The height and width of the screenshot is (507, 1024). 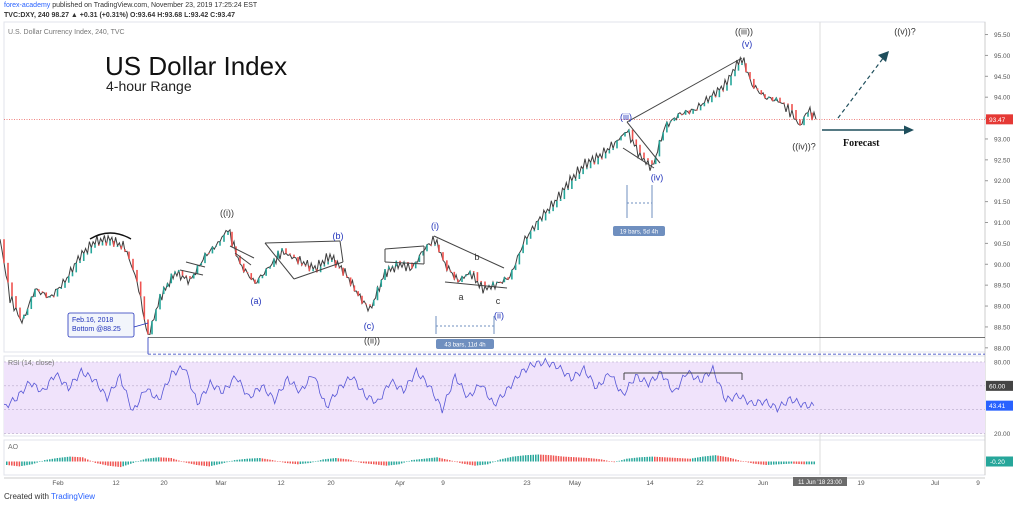 What do you see at coordinates (164, 483) in the screenshot?
I see `x-tick-label: 20` at bounding box center [164, 483].